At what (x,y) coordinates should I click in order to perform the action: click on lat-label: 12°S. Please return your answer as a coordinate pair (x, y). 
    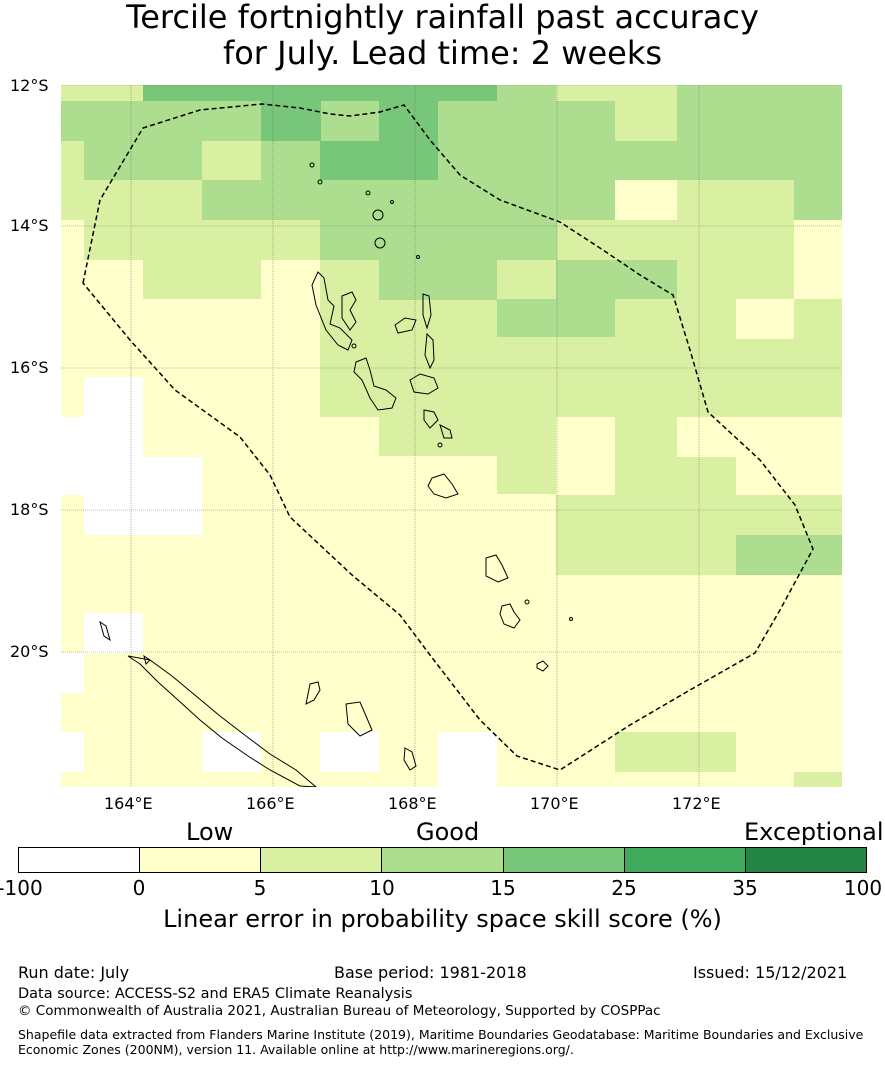
    Looking at the image, I should click on (29, 85).